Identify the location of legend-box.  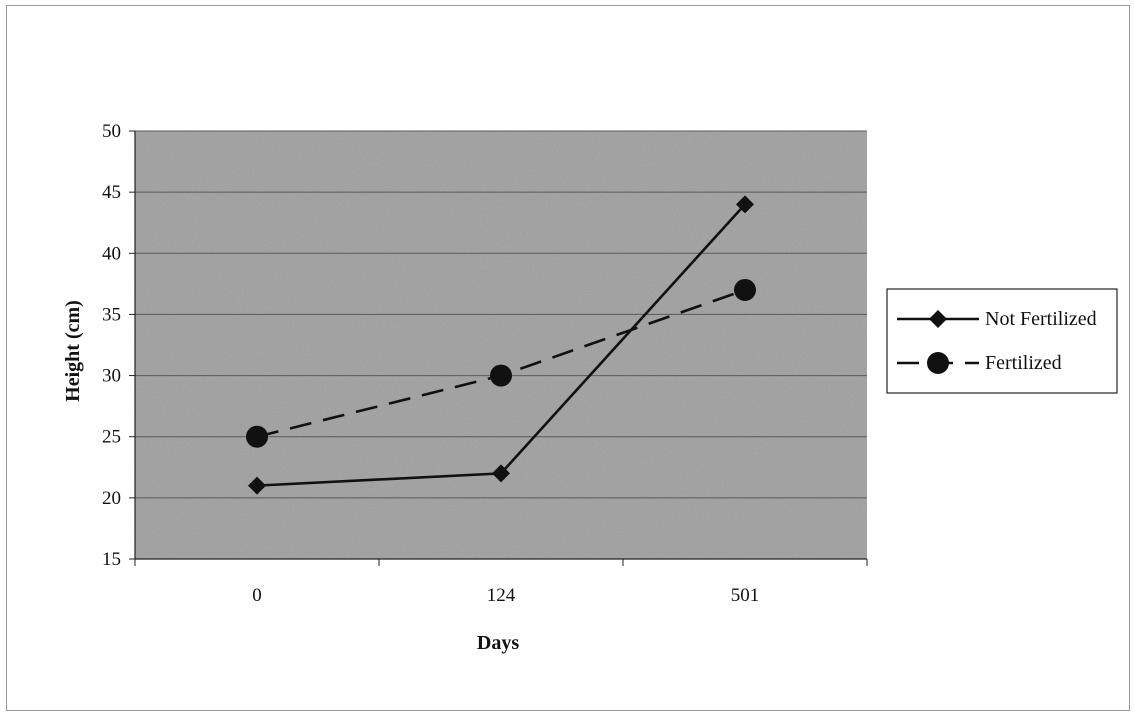
(1002, 341).